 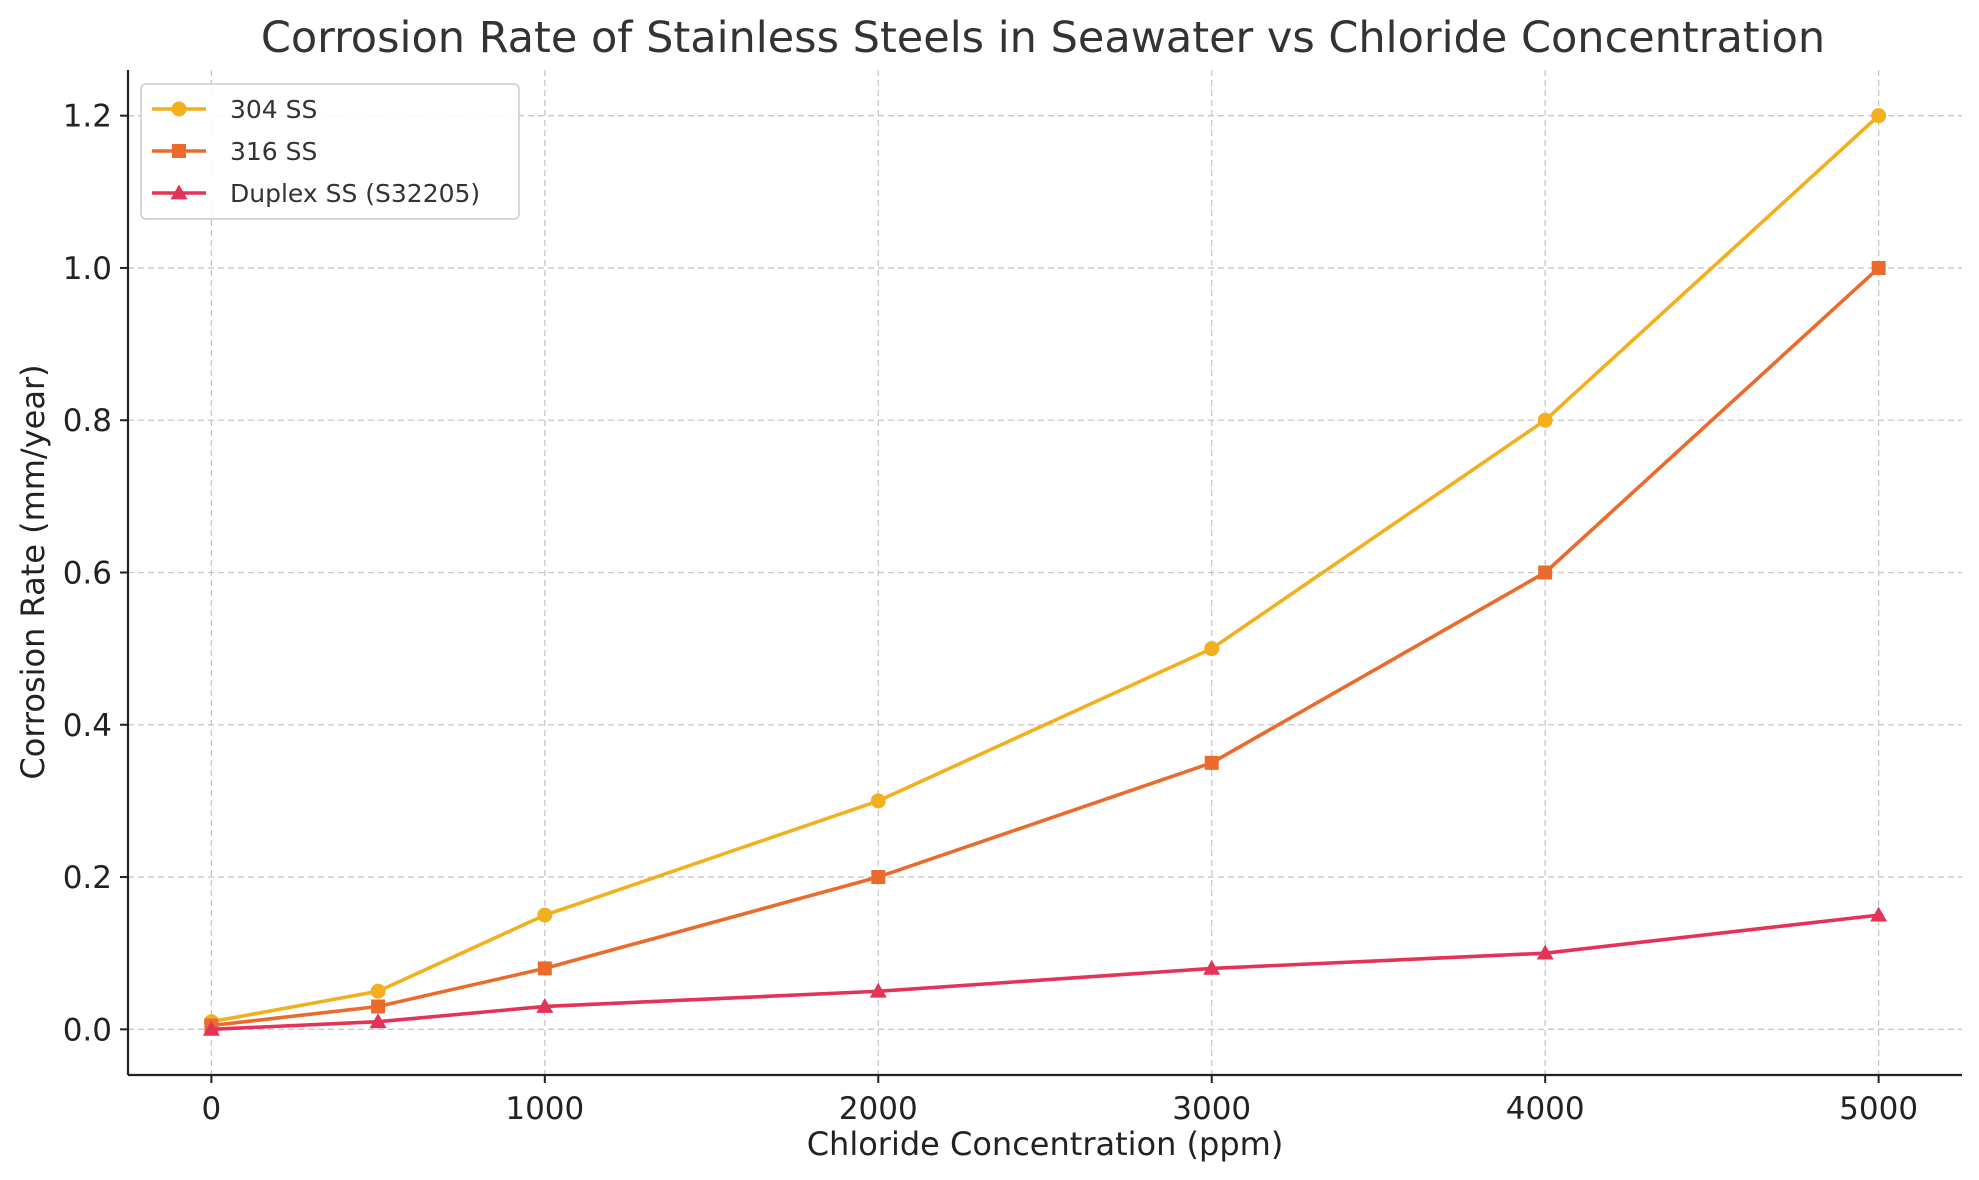 What do you see at coordinates (87, 421) in the screenshot?
I see `y-tick-label: 0.8` at bounding box center [87, 421].